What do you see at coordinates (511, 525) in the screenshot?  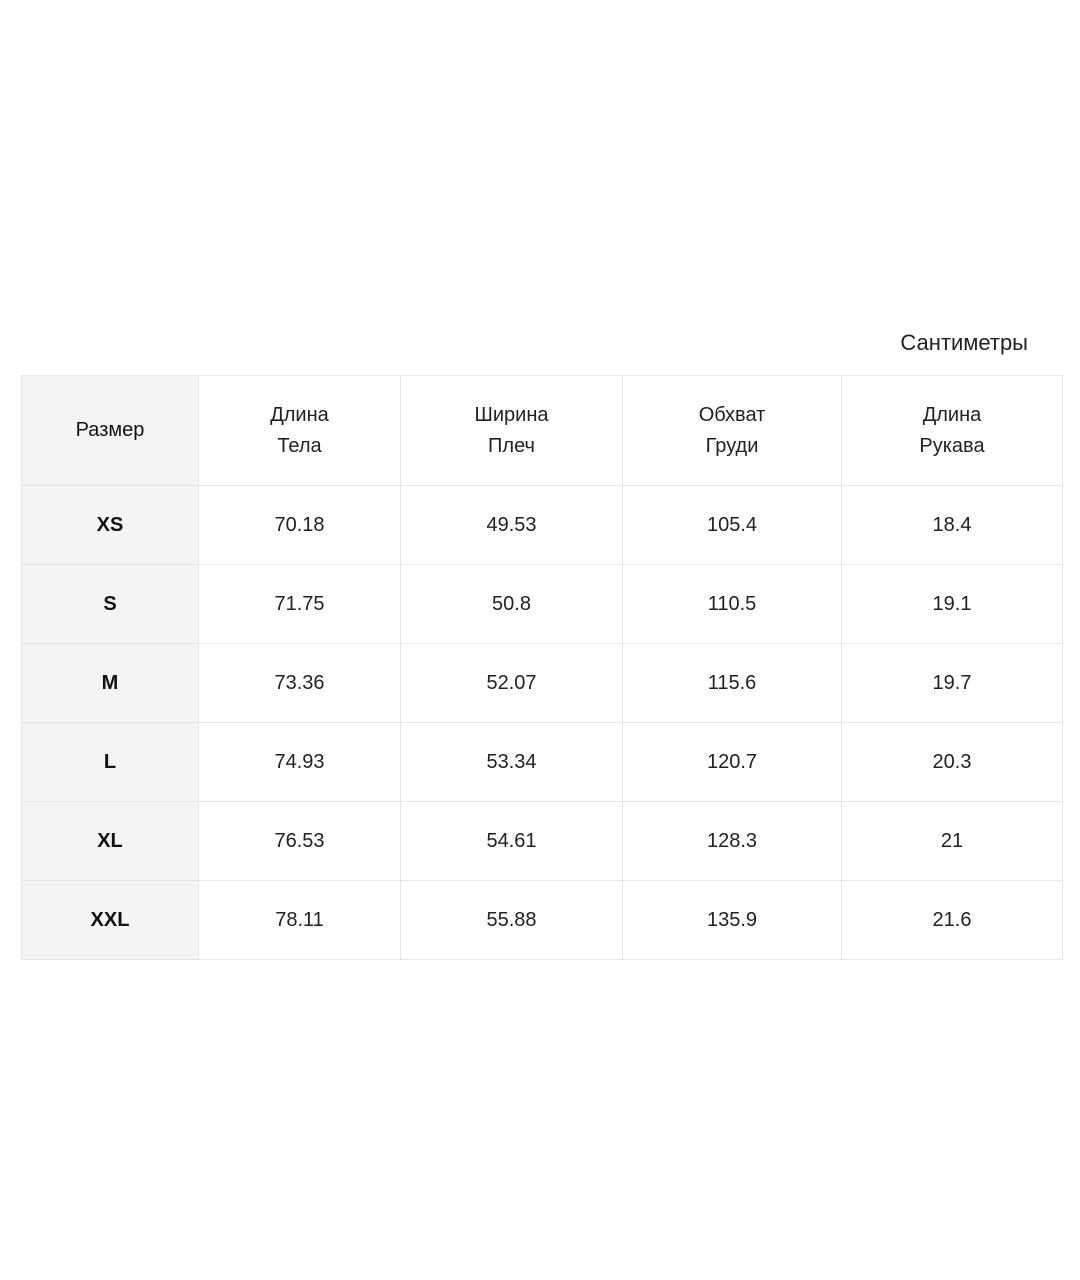 I see `measurement-cell: 49.53` at bounding box center [511, 525].